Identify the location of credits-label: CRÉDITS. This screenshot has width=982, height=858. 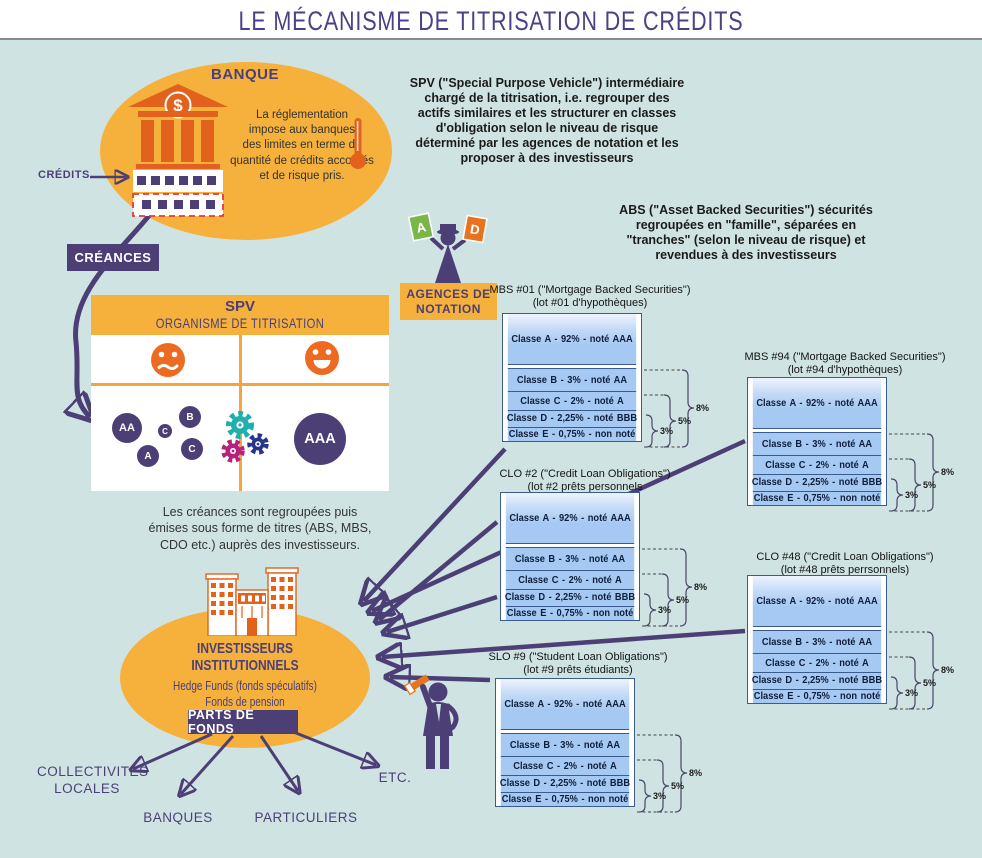
(64, 175).